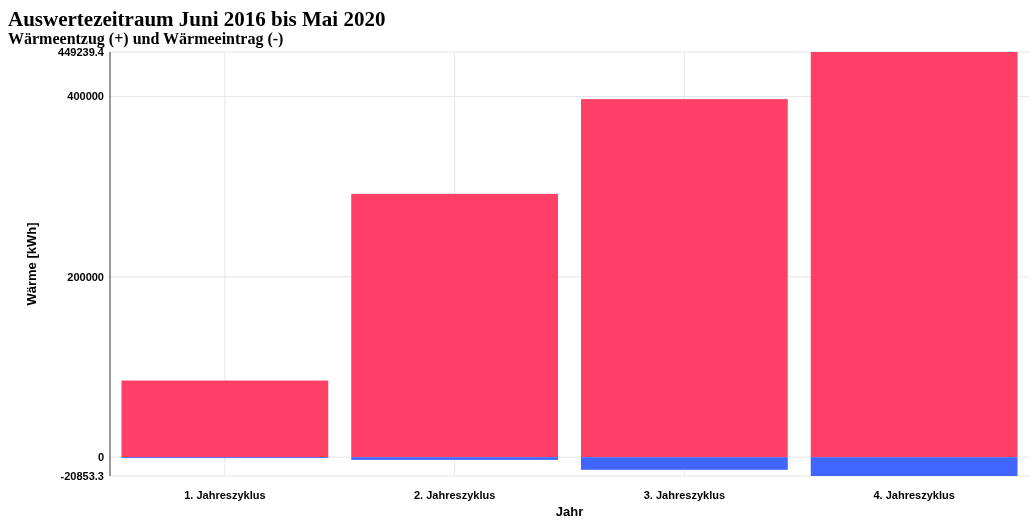 The width and height of the screenshot is (1033, 528). Describe the element at coordinates (454, 495) in the screenshot. I see `x-tick-label: 2. Jahreszyklus` at that location.